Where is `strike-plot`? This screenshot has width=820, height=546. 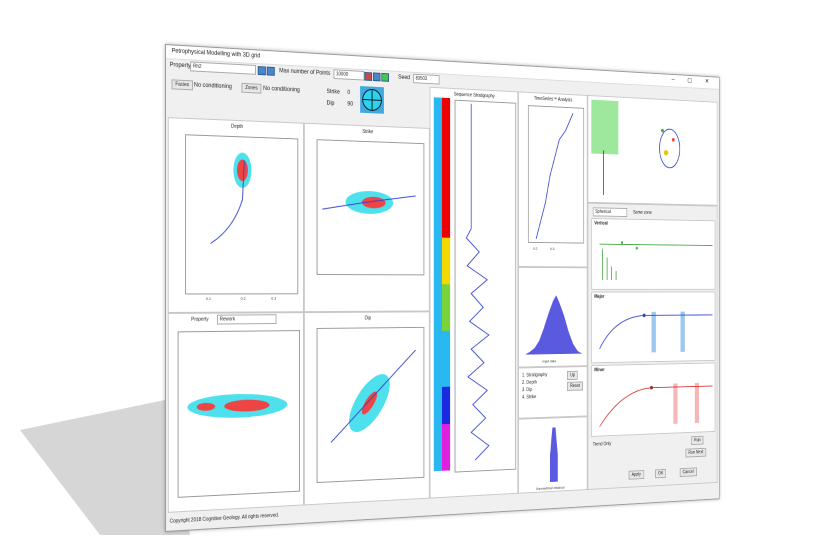
strike-plot is located at coordinates (367, 222).